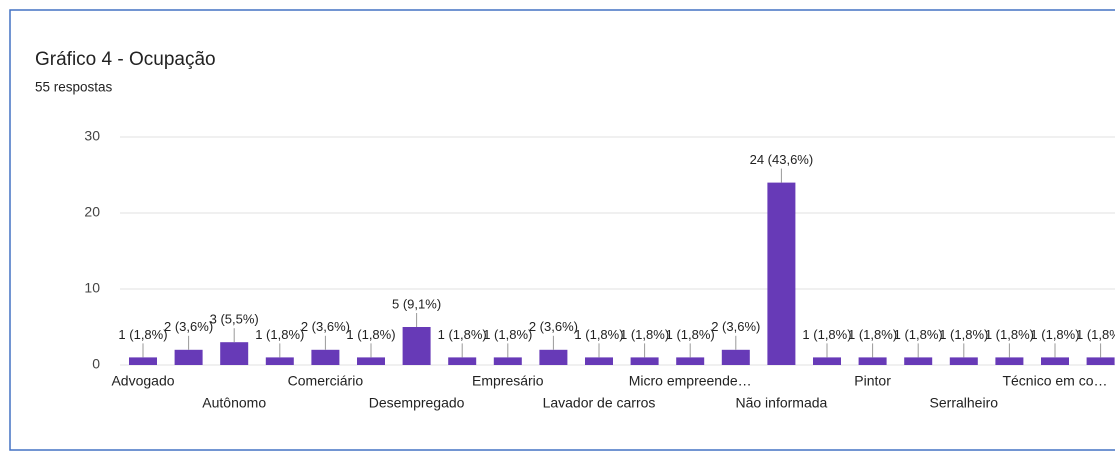  What do you see at coordinates (92, 288) in the screenshot?
I see `y-tick-label: 10` at bounding box center [92, 288].